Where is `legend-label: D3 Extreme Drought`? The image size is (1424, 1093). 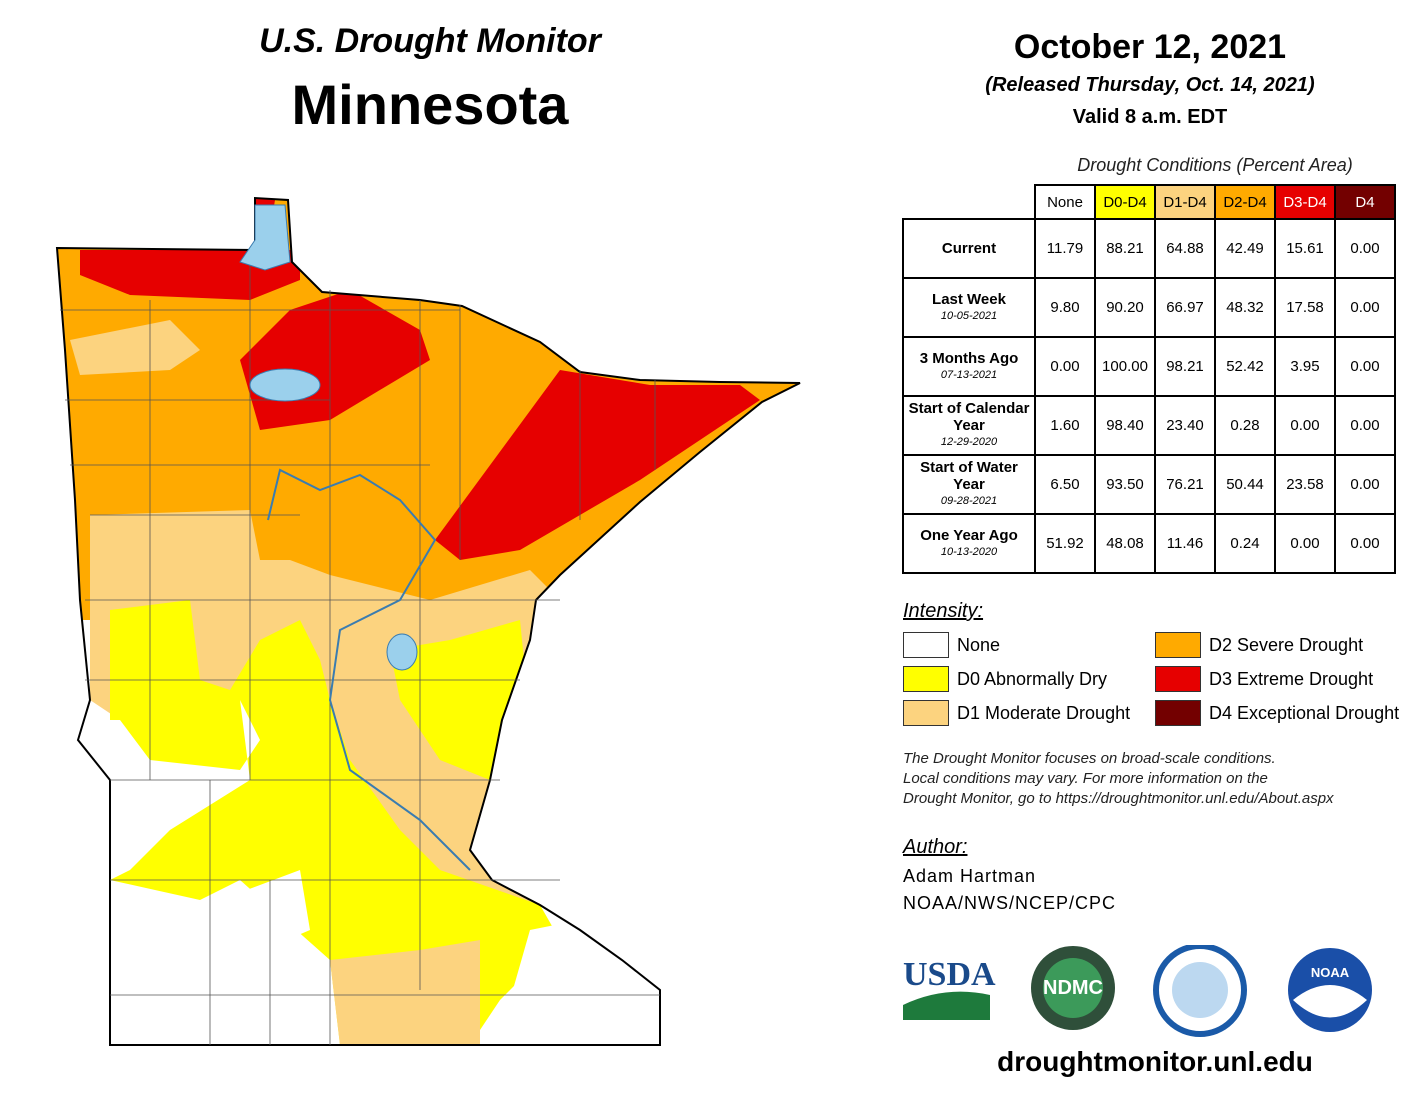 legend-label: D3 Extreme Drought is located at coordinates (1291, 678).